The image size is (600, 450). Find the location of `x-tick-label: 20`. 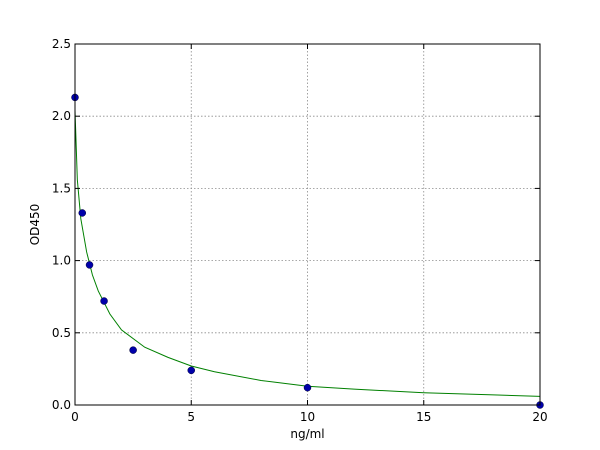

x-tick-label: 20 is located at coordinates (539, 417).